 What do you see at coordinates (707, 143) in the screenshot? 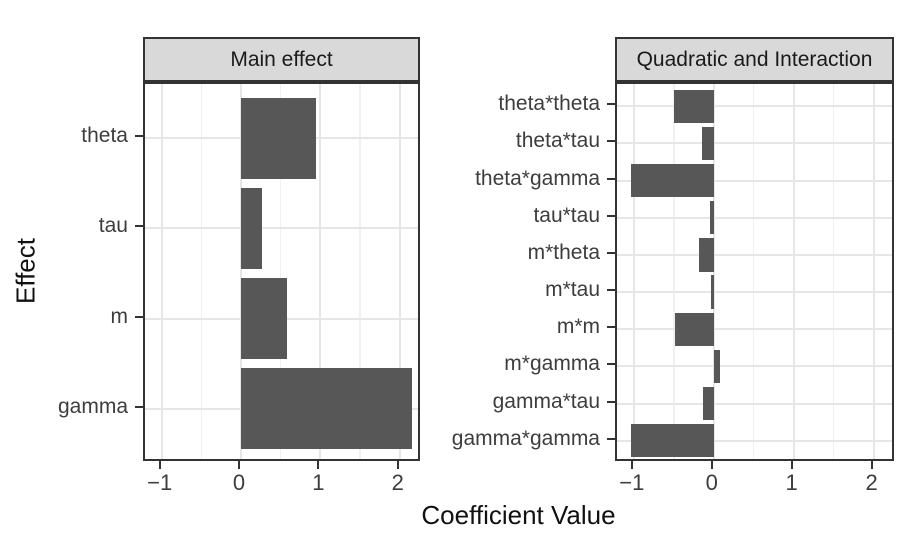
I see `bar-theta*tau` at bounding box center [707, 143].